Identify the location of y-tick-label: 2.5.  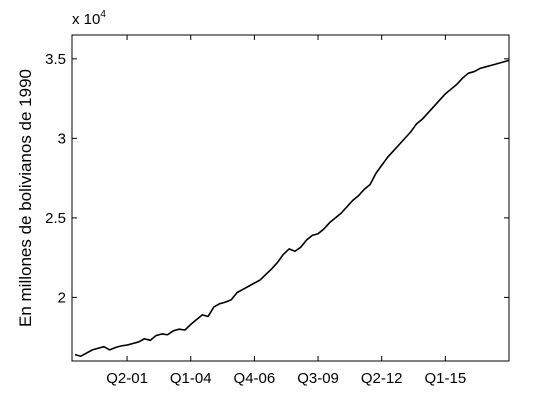
(55, 218).